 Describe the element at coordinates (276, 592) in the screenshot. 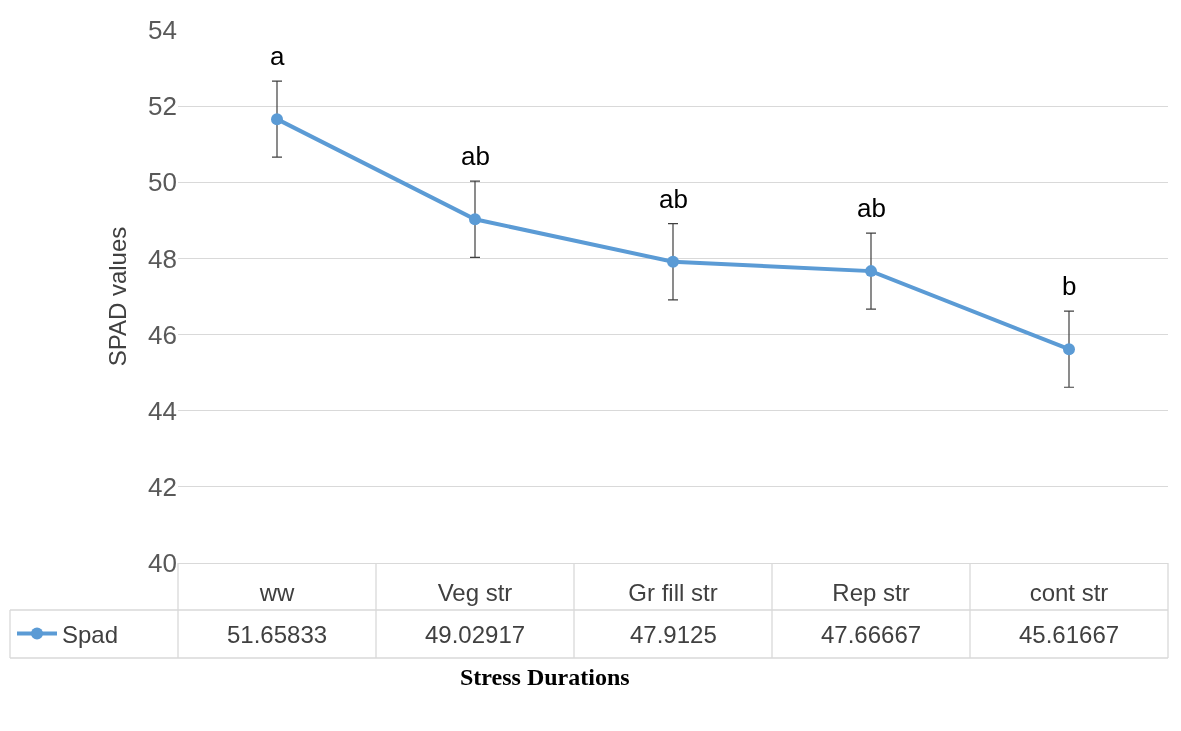

I see `x-tick-label: ww` at that location.